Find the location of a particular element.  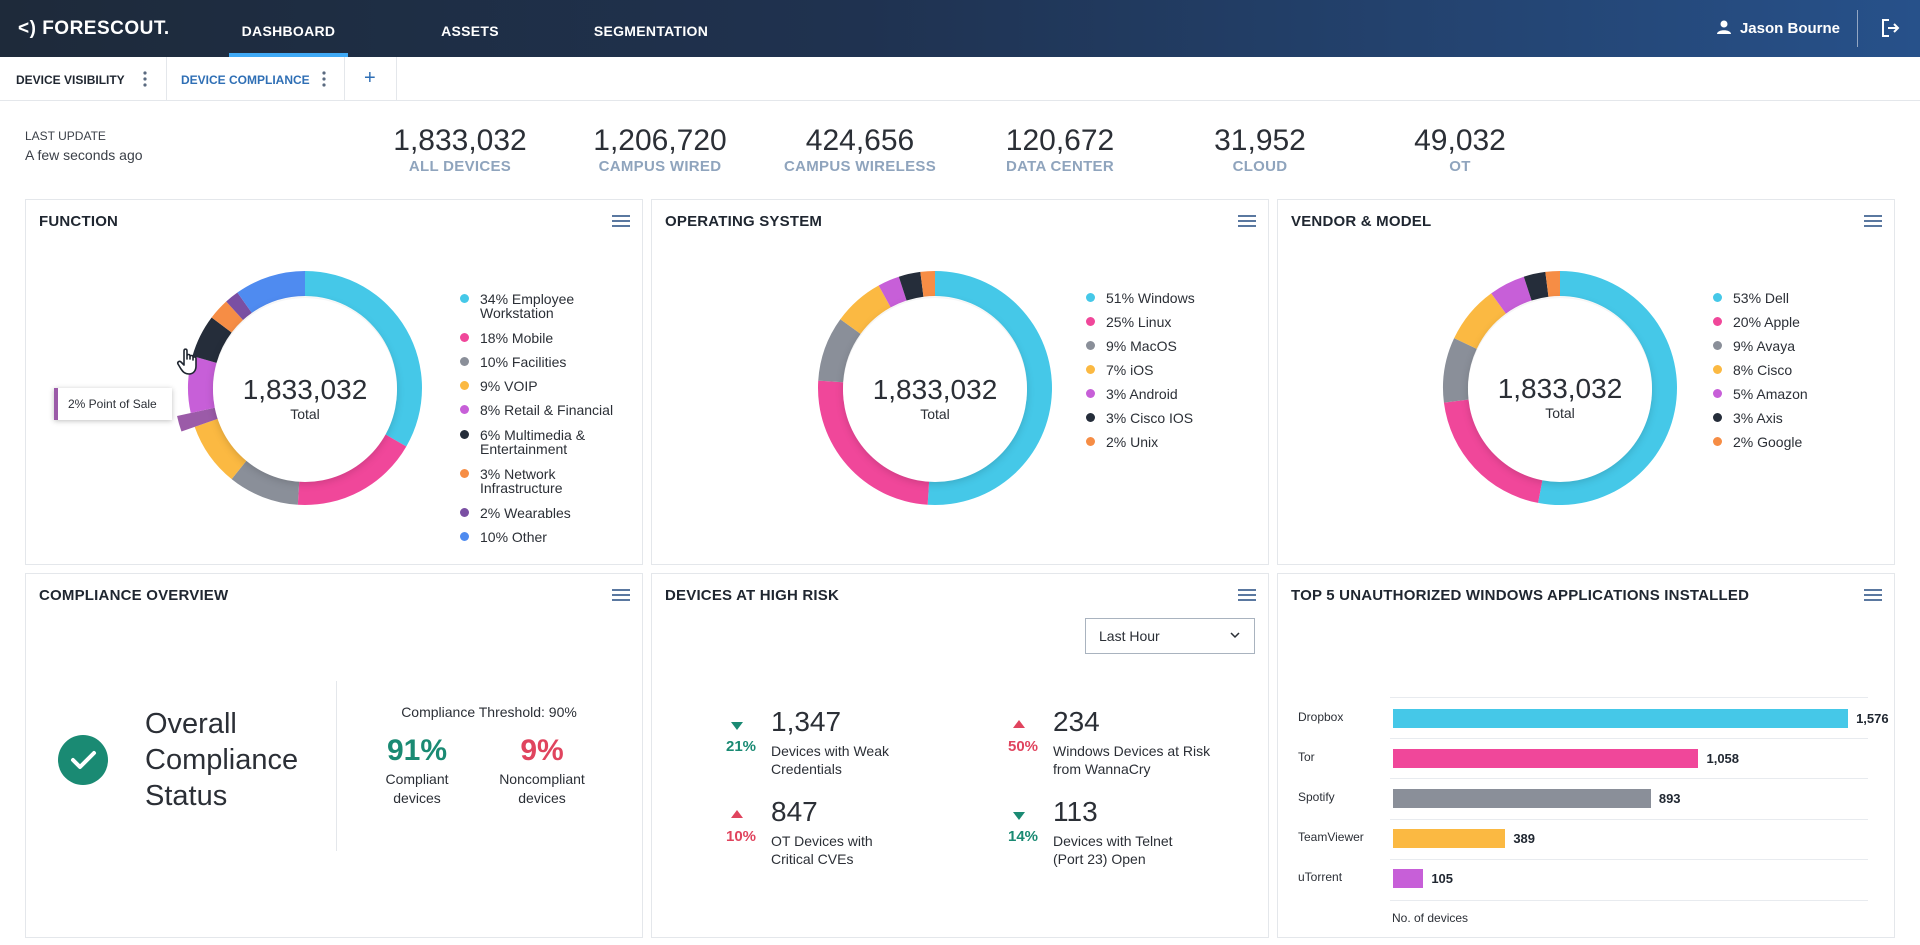

vendor-donut-chart is located at coordinates (1560, 390).